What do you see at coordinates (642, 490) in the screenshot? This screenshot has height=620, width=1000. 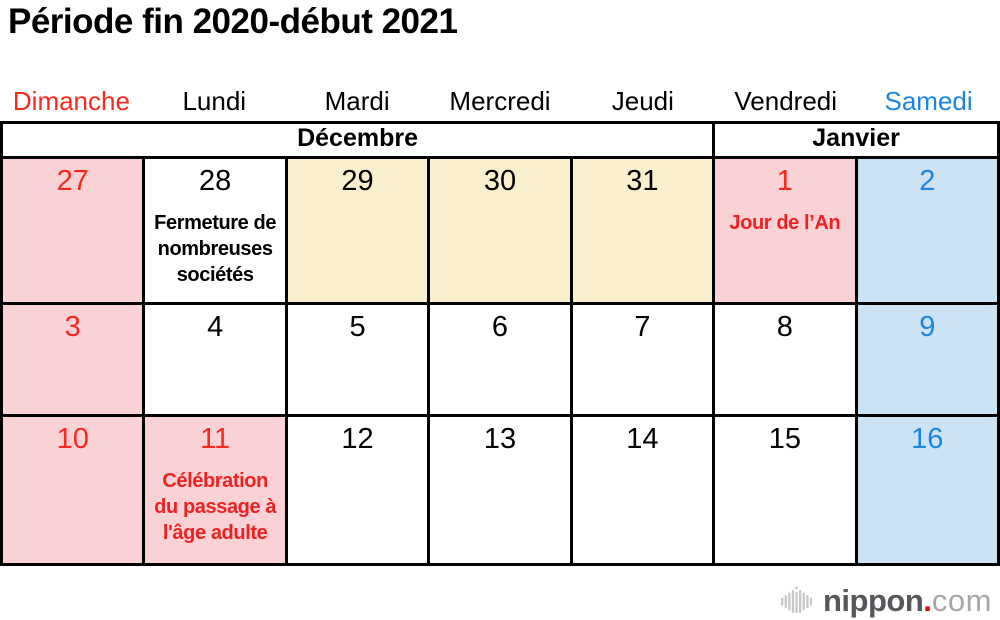 I see `day-cell-14: 14` at bounding box center [642, 490].